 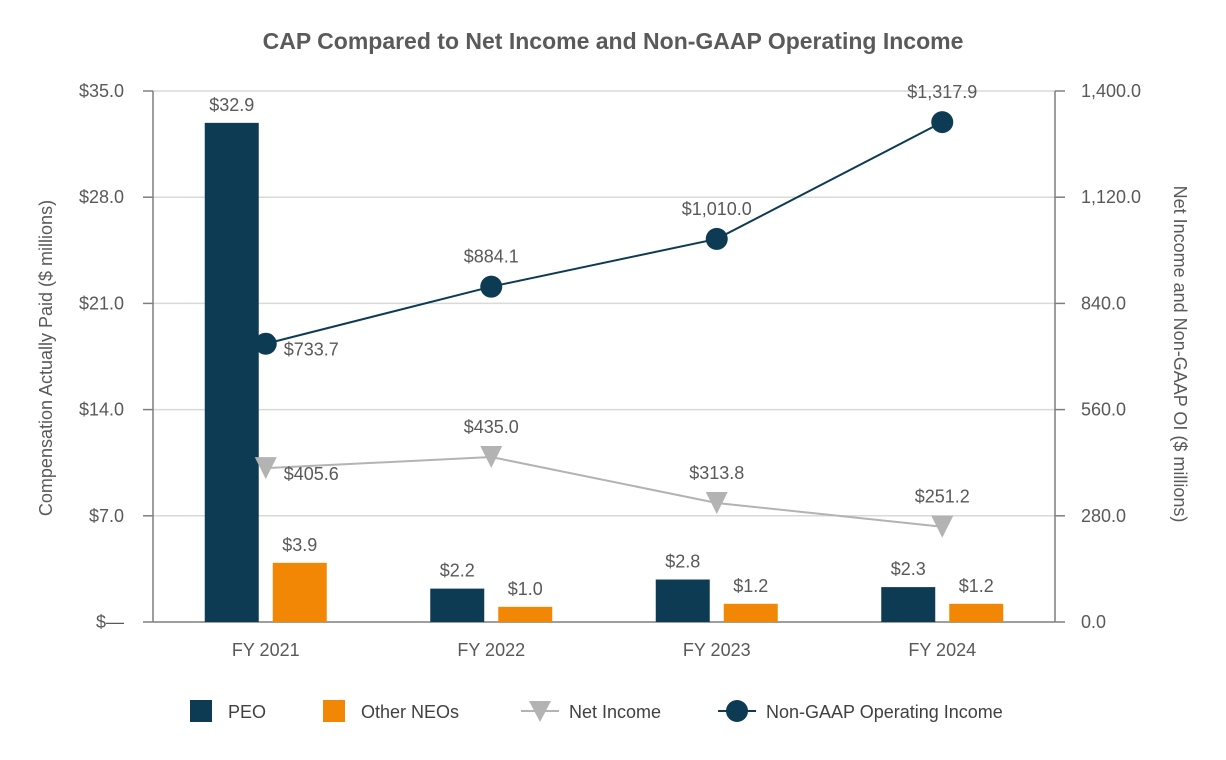 I want to click on y-right-tick-label: 840.0, so click(x=1103, y=303).